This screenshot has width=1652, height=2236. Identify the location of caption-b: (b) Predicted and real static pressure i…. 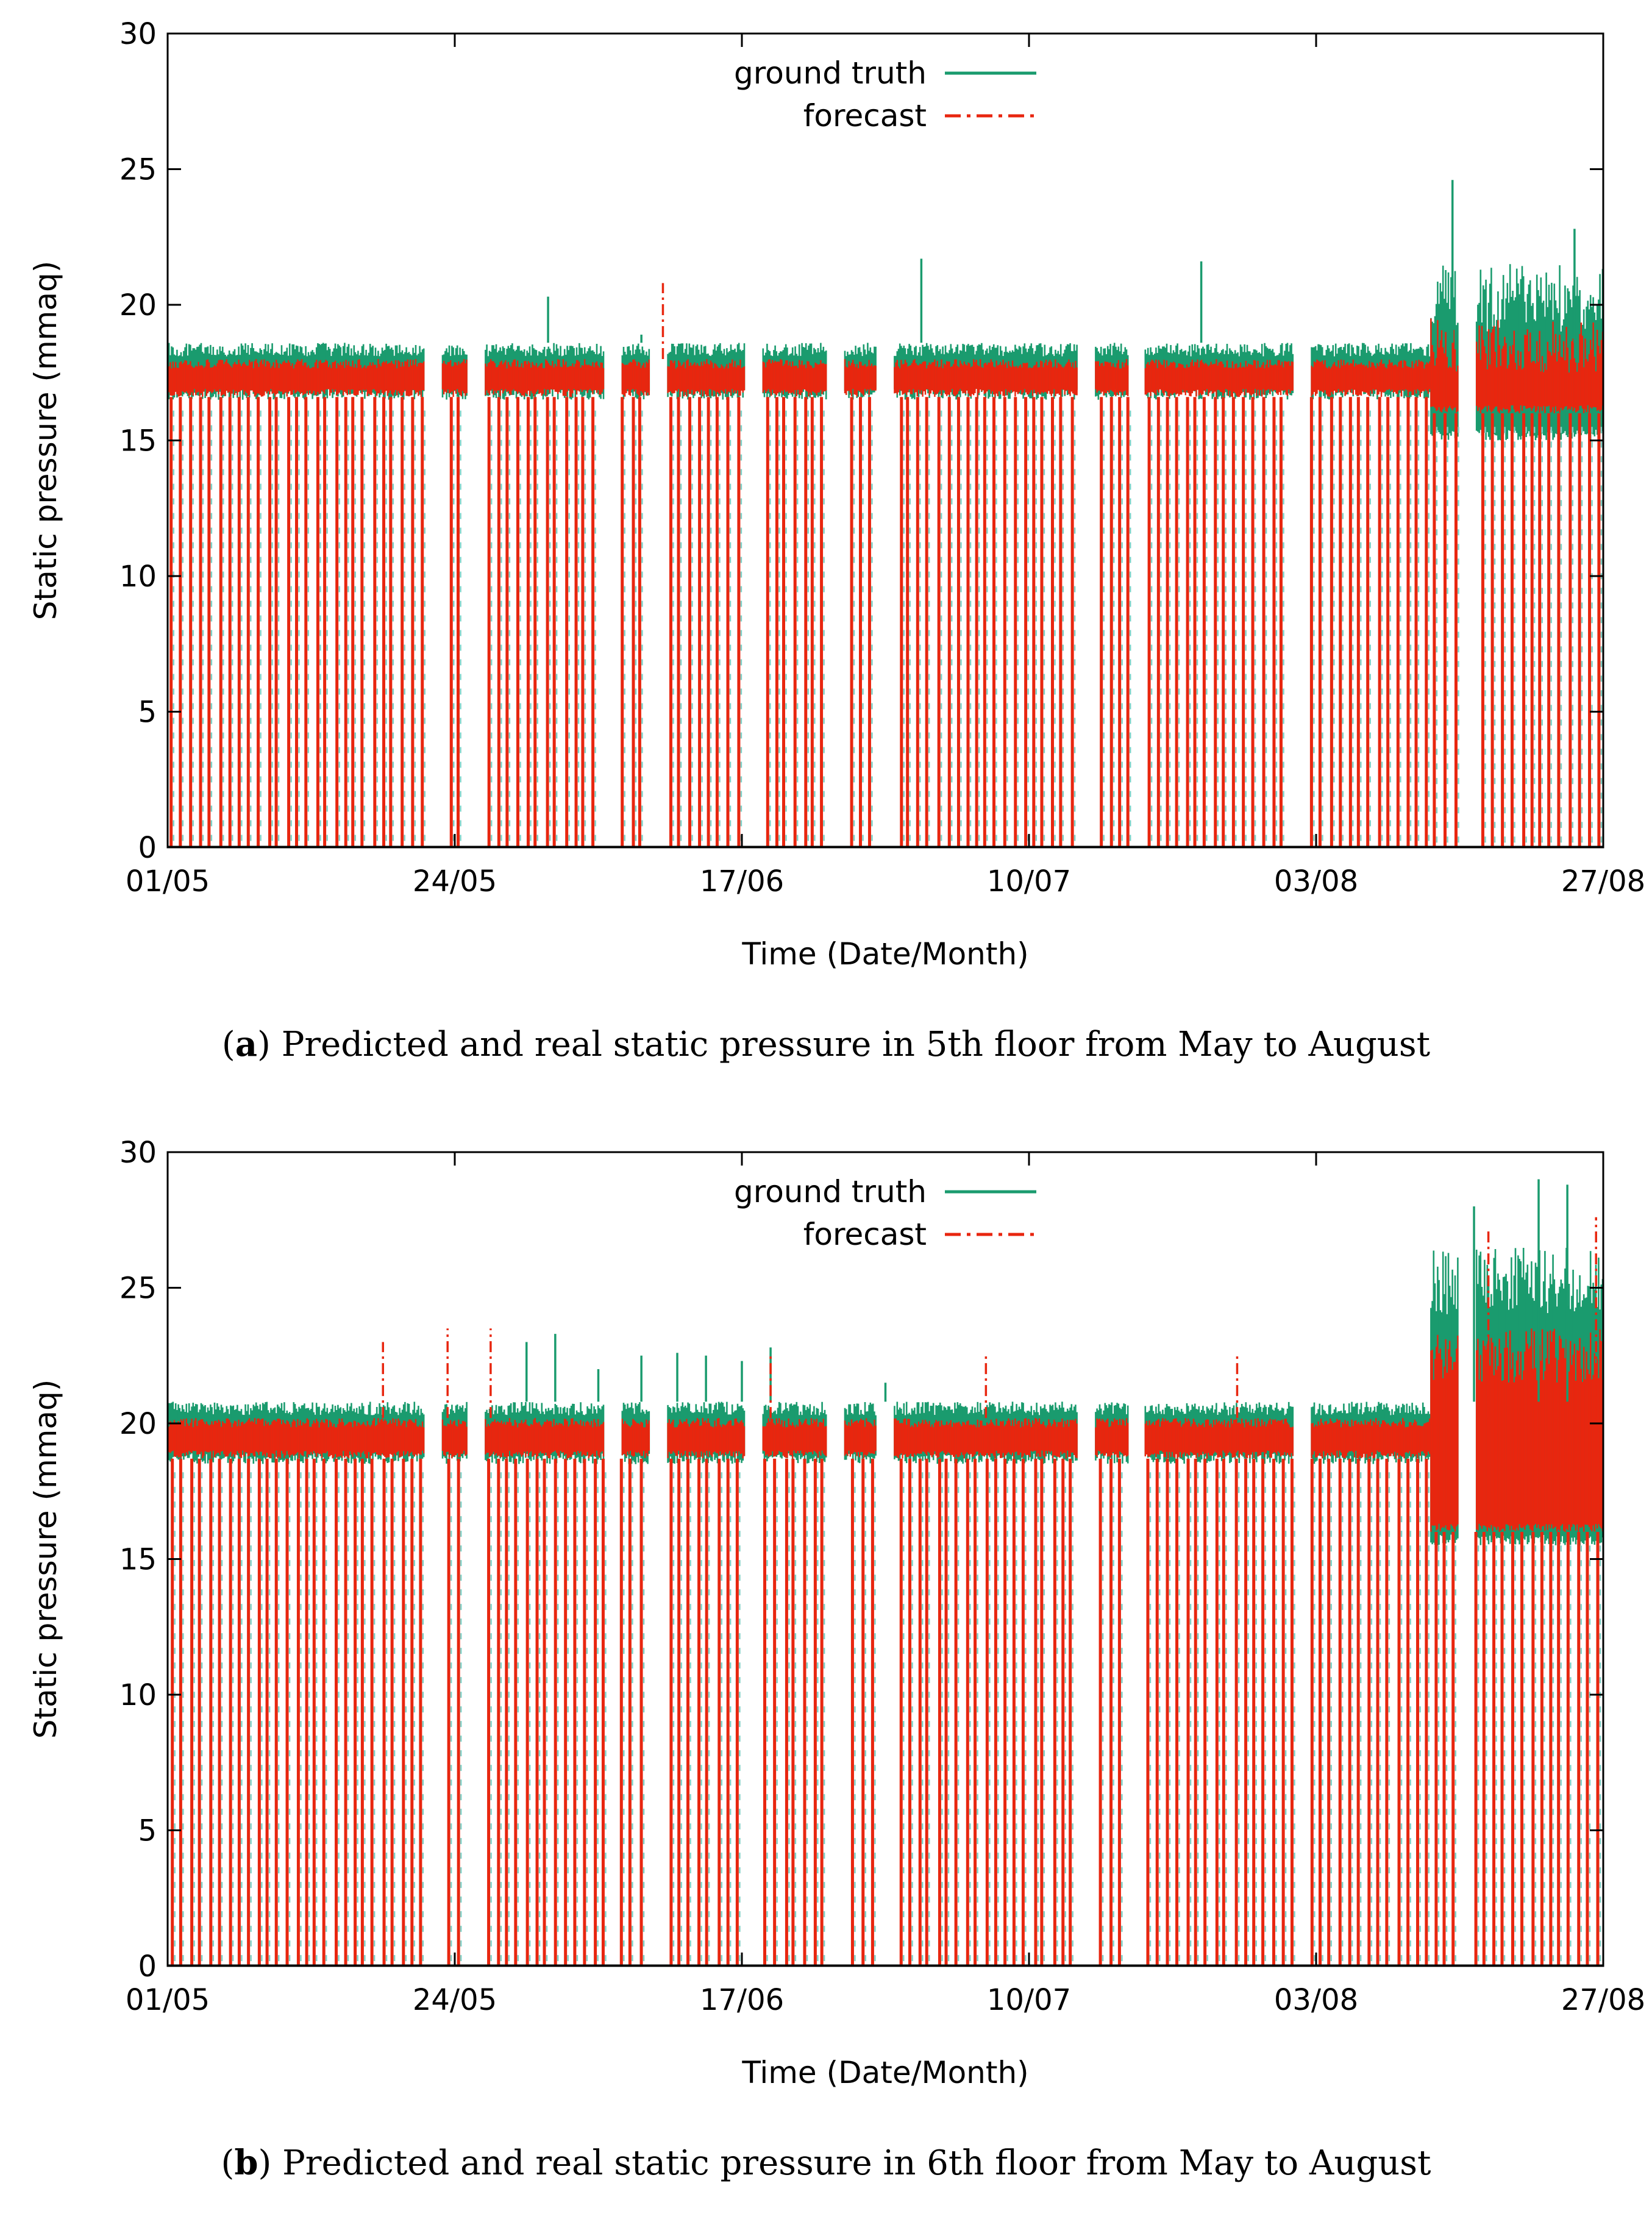
(826, 2163).